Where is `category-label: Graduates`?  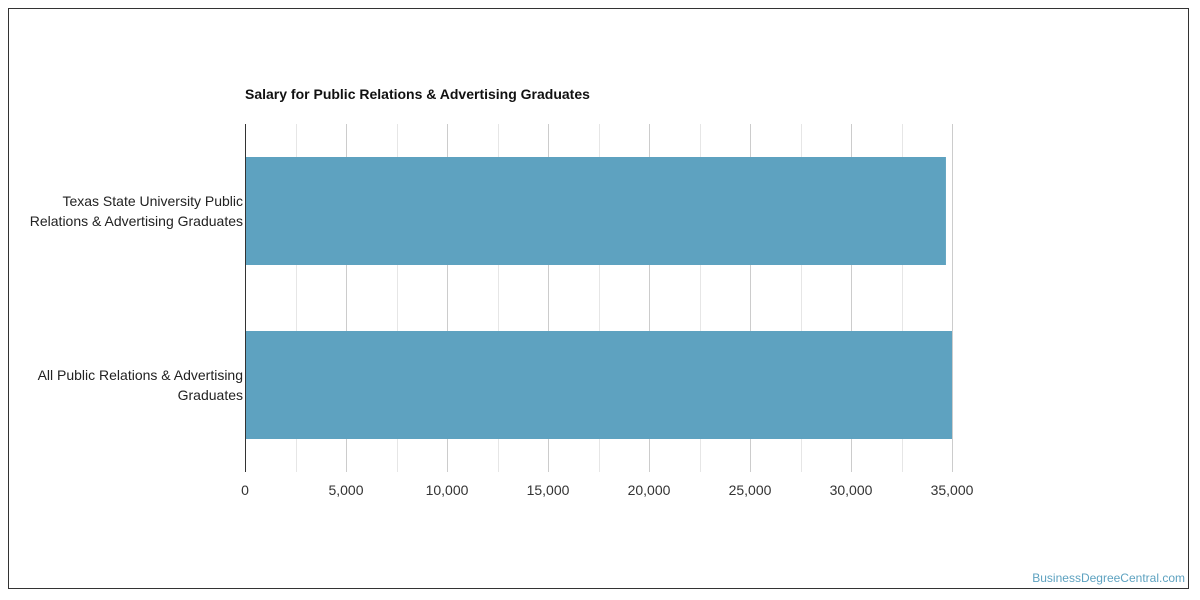 category-label: Graduates is located at coordinates (210, 395).